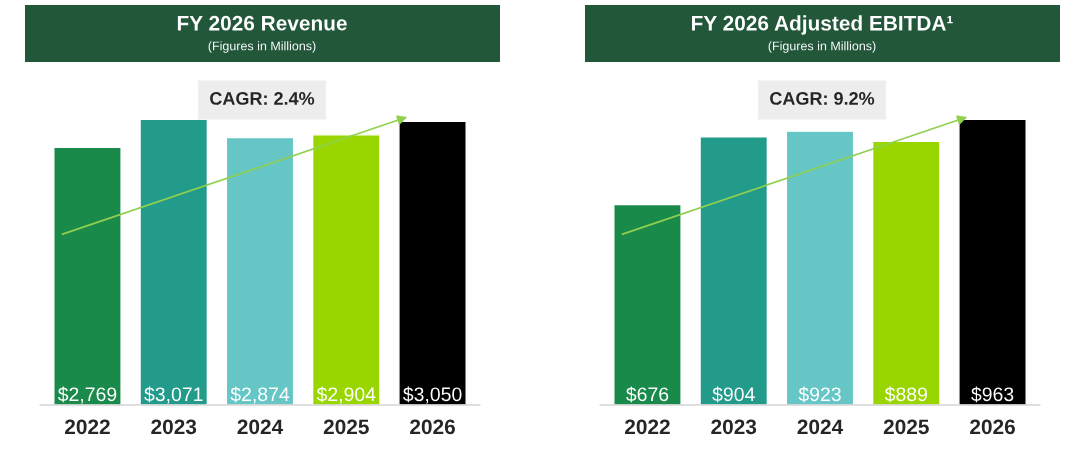 The height and width of the screenshot is (451, 1077). I want to click on data-label: $889, so click(905, 394).